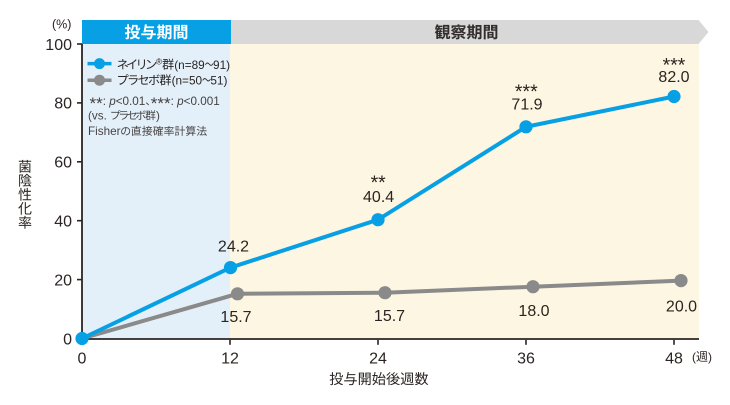 This screenshot has height=405, width=730. What do you see at coordinates (526, 359) in the screenshot?
I see `svg-text: 36` at bounding box center [526, 359].